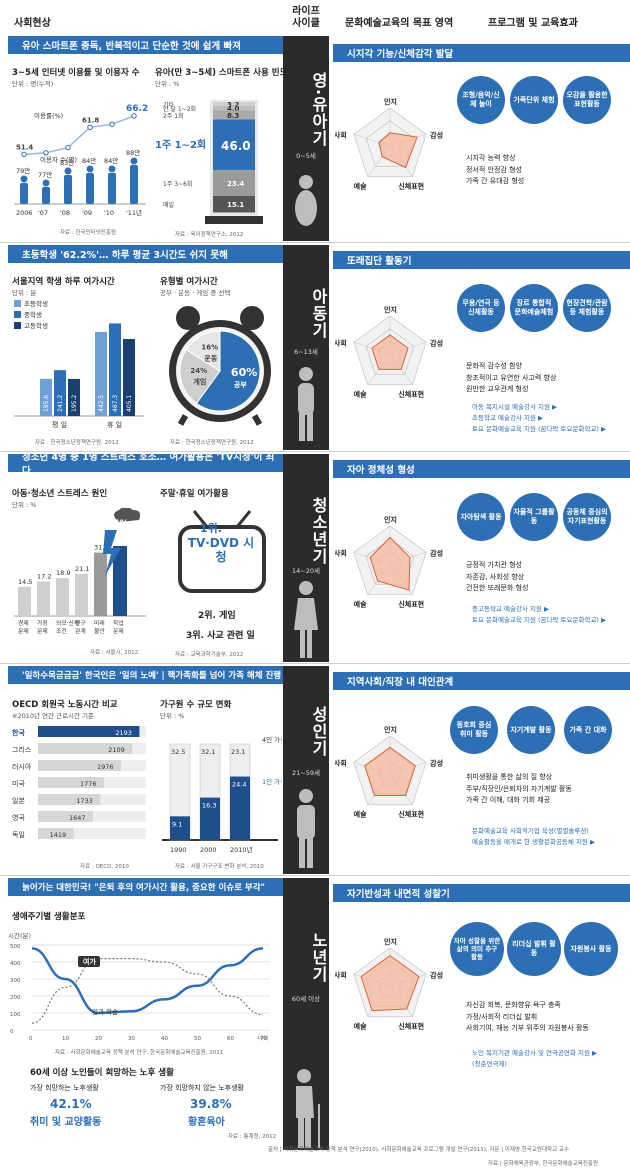 The image size is (630, 1173). Describe the element at coordinates (33, 84) in the screenshot. I see `c1-unit: 단위 : 명(누적)` at that location.